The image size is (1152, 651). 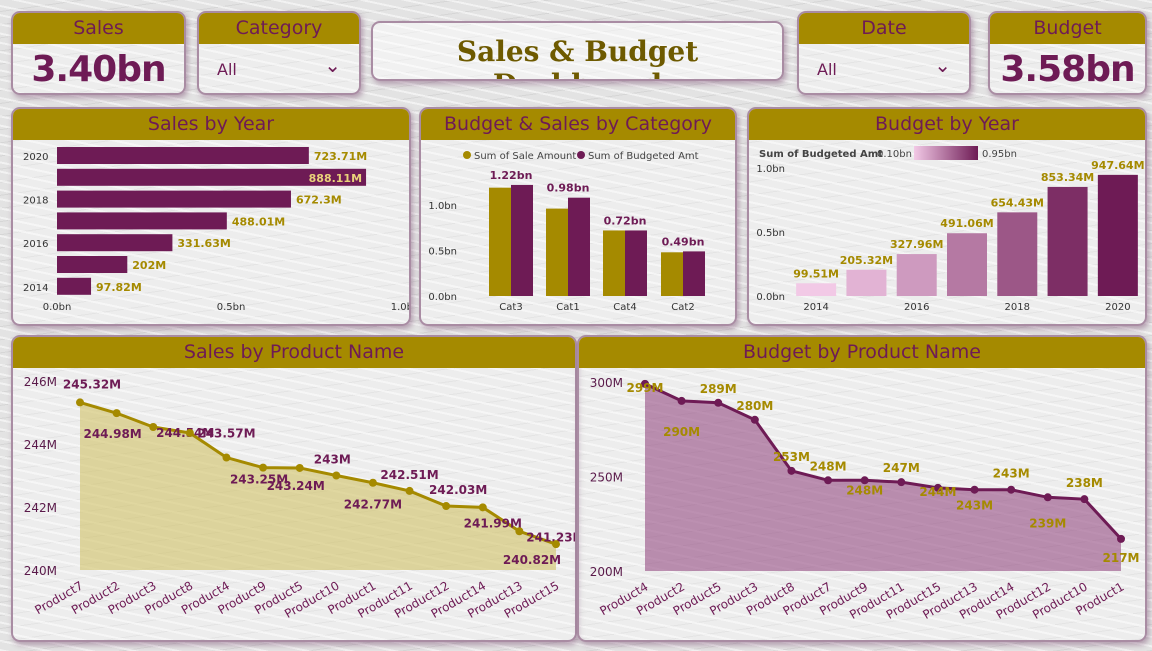 I want to click on budget-sales-category-title: Budget & Sales by Category, so click(x=578, y=124).